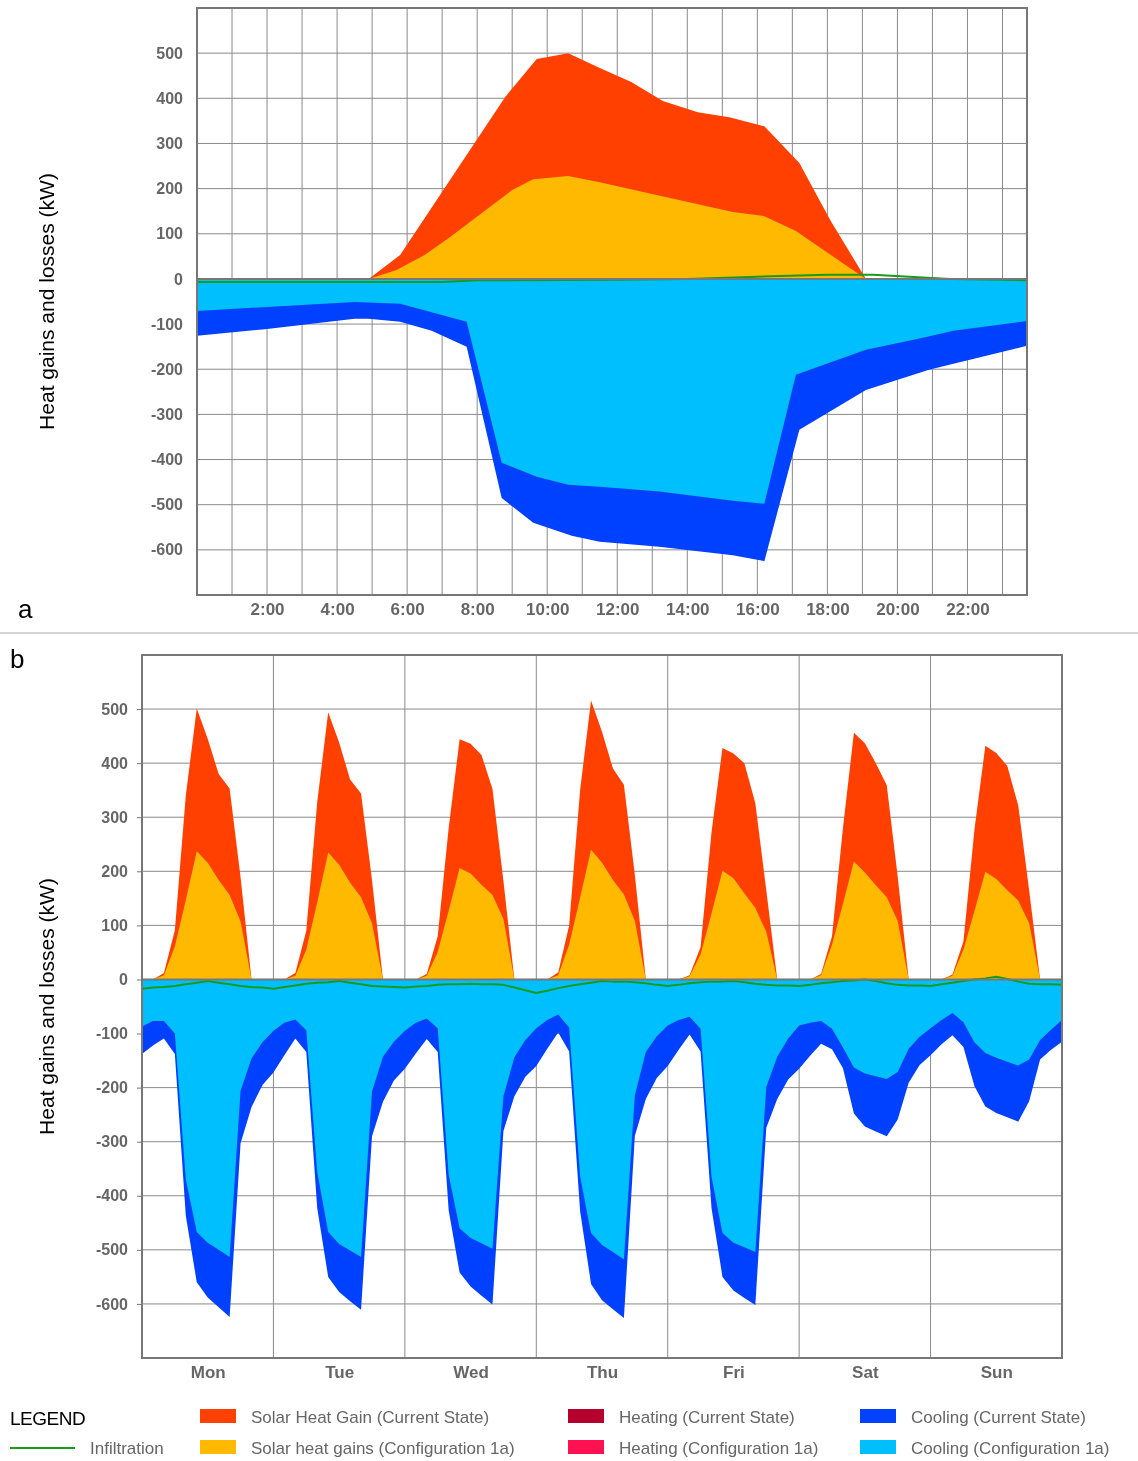 This screenshot has height=1461, width=1138. Describe the element at coordinates (127, 1448) in the screenshot. I see `legend-label: Infiltration` at that location.